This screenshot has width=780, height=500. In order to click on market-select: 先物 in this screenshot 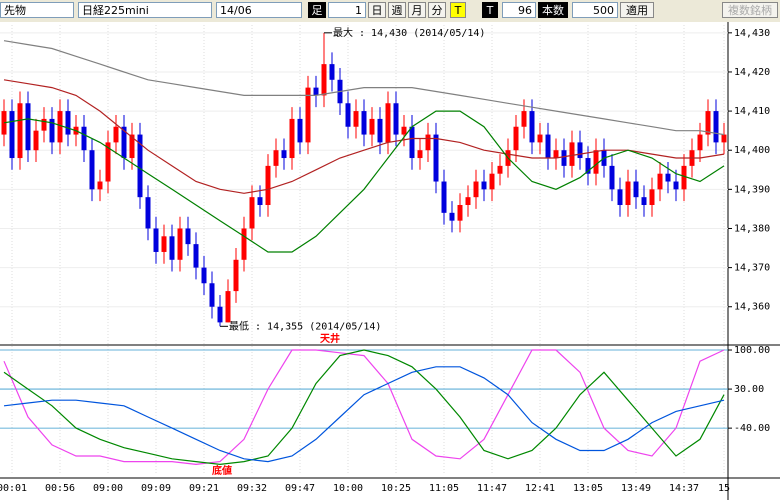, I will do `click(37, 10)`.